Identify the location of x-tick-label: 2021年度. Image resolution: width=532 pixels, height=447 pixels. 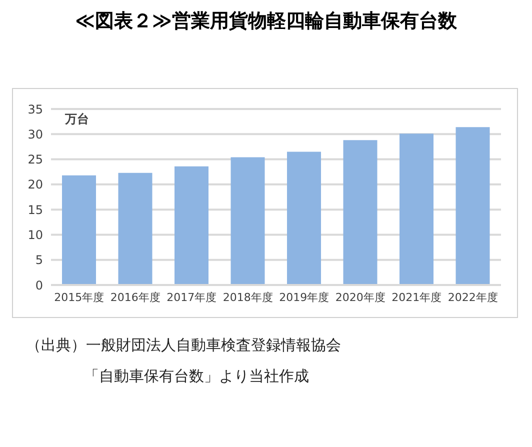
(417, 297).